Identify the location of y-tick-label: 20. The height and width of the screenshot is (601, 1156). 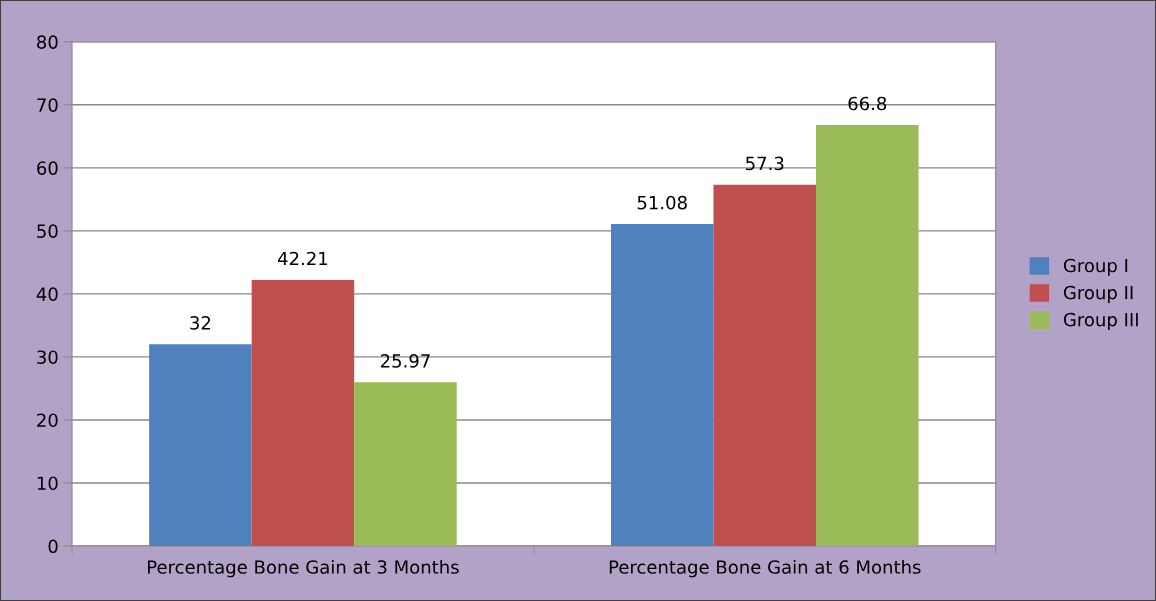
(47, 420).